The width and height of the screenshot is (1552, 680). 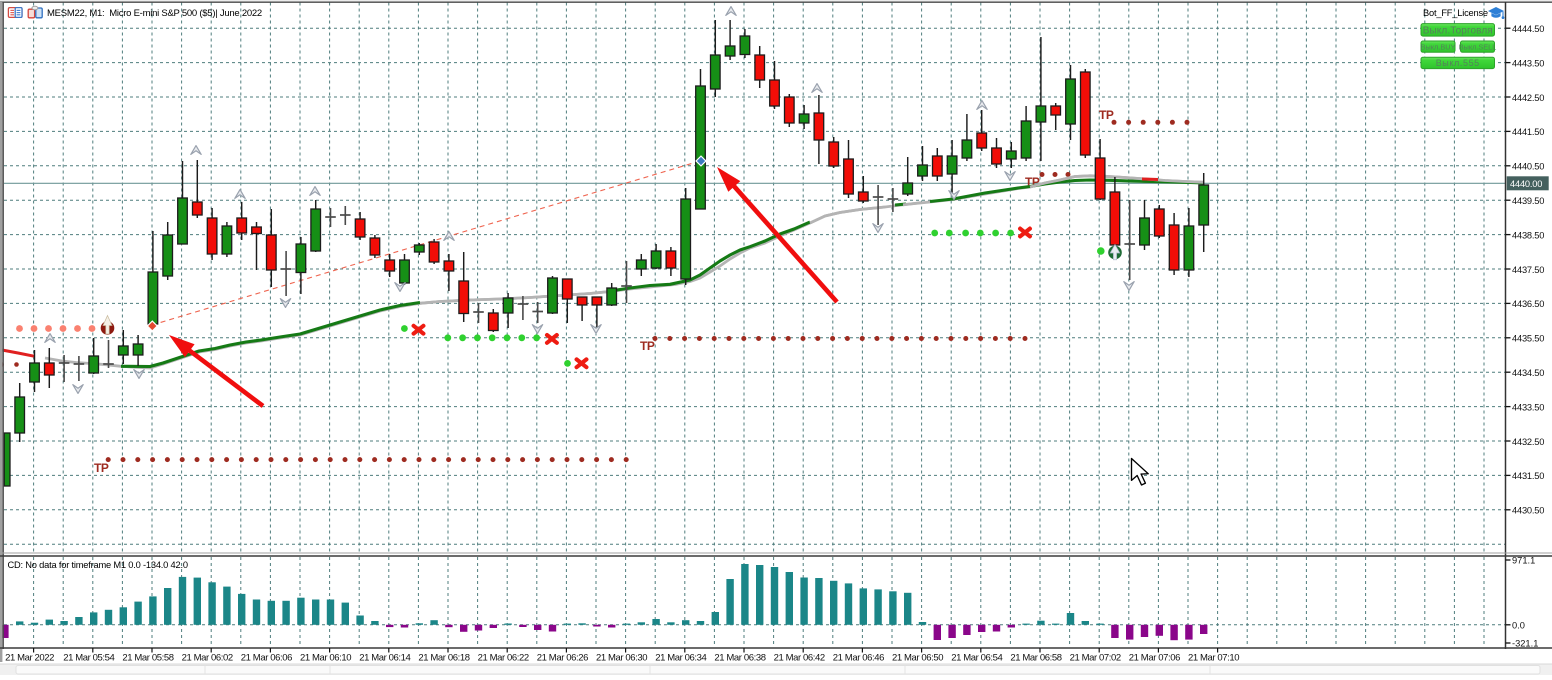 I want to click on svg-text: 21 Mar 06:10, so click(x=325, y=658).